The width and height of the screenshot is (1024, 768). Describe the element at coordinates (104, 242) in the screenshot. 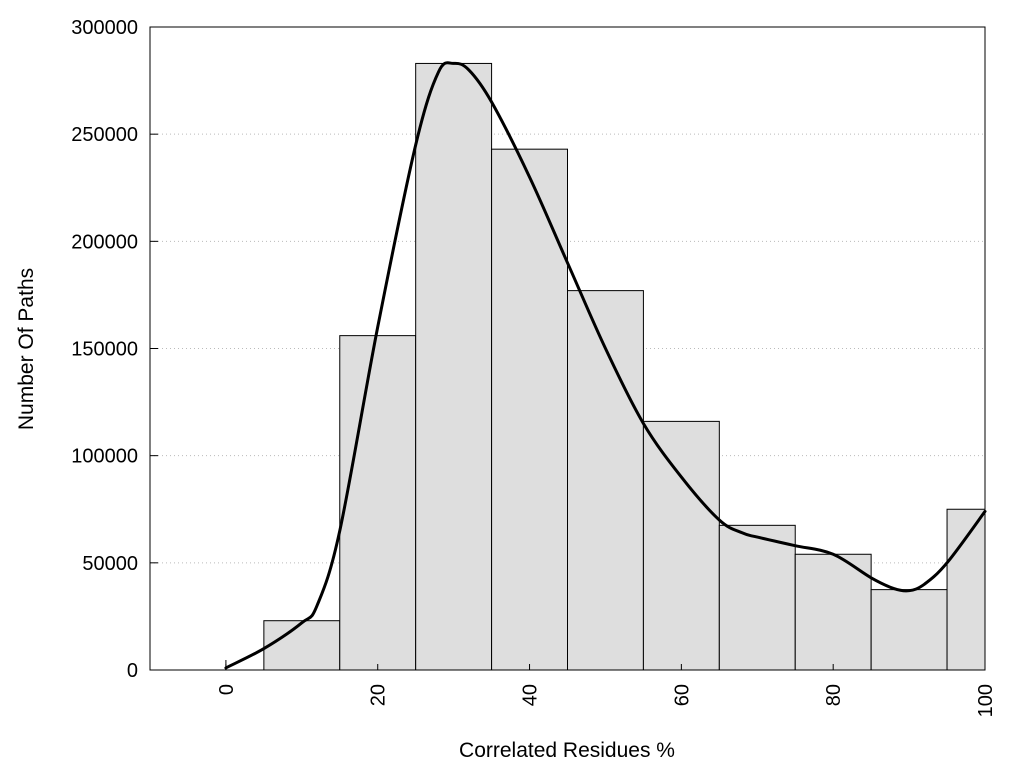

I see `y-tick-label: 200000` at that location.